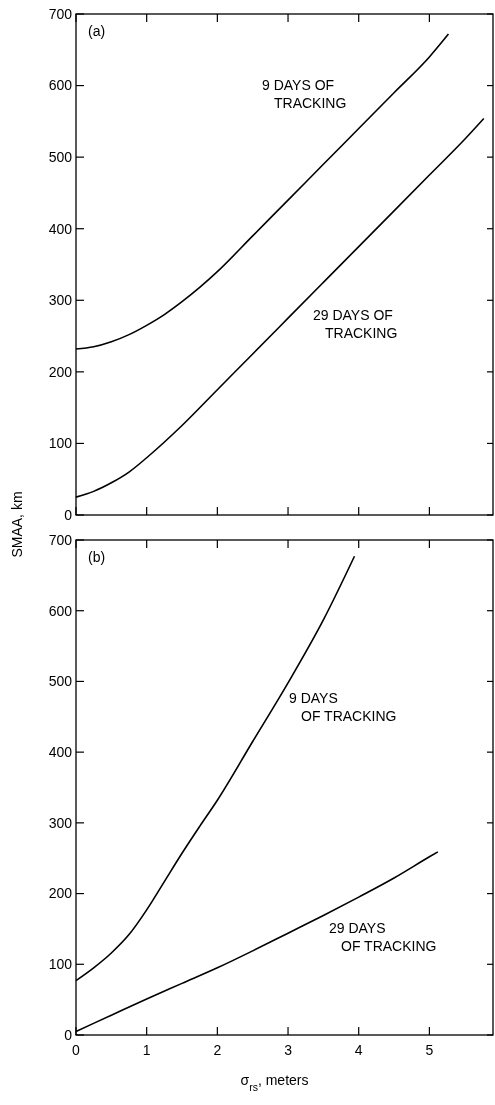 The width and height of the screenshot is (495, 1105). What do you see at coordinates (97, 31) in the screenshot?
I see `annotation: (a)` at bounding box center [97, 31].